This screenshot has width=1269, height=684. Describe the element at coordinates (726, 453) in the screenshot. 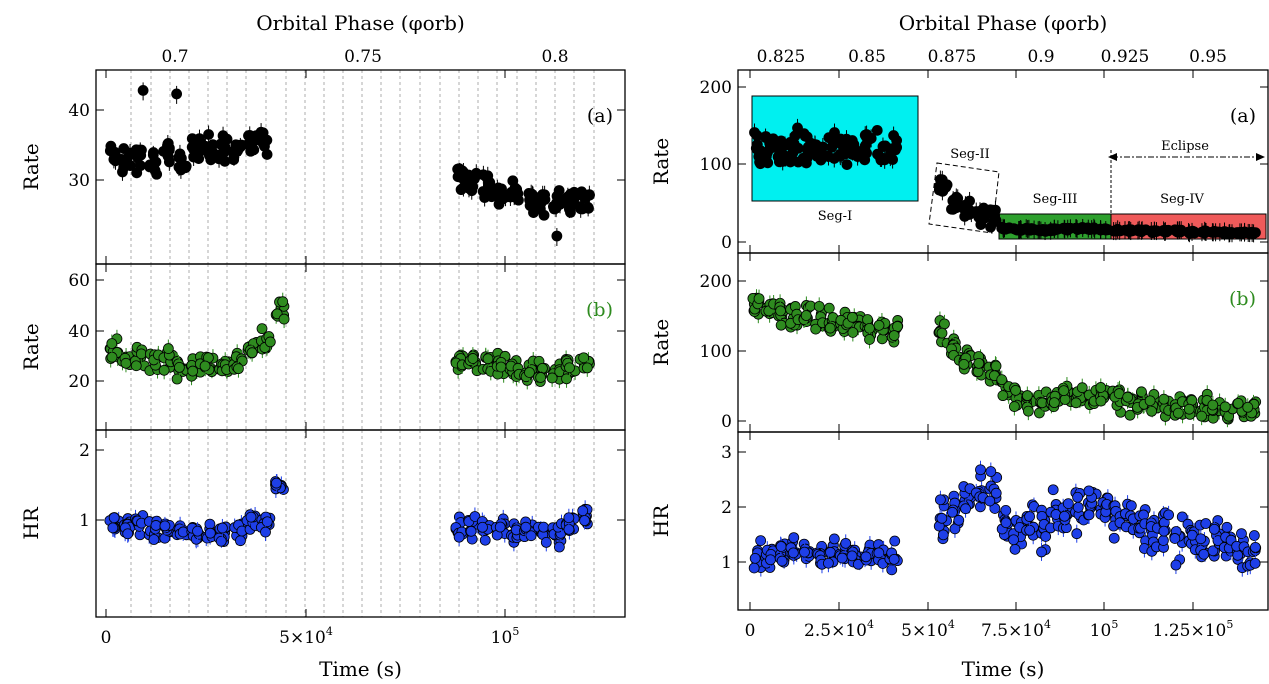

I see `y-tick-label: 3` at that location.